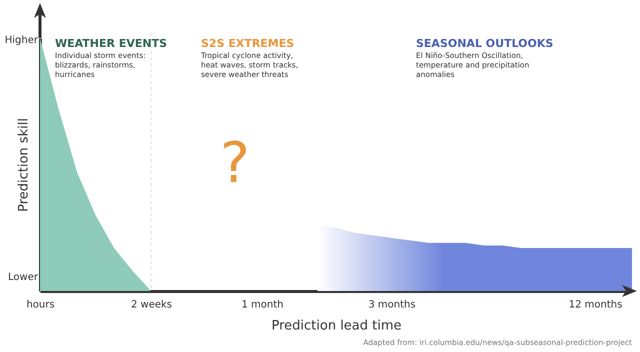  Describe the element at coordinates (21, 40) in the screenshot. I see `text: Higher` at that location.